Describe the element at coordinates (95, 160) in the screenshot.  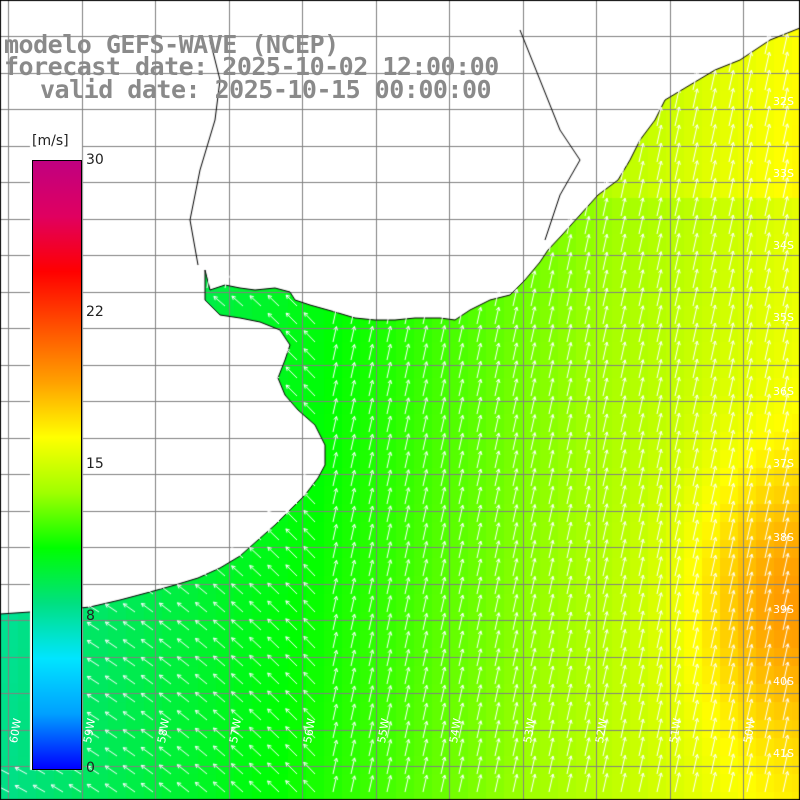
I see `colorbar-tick-30: 30` at that location.